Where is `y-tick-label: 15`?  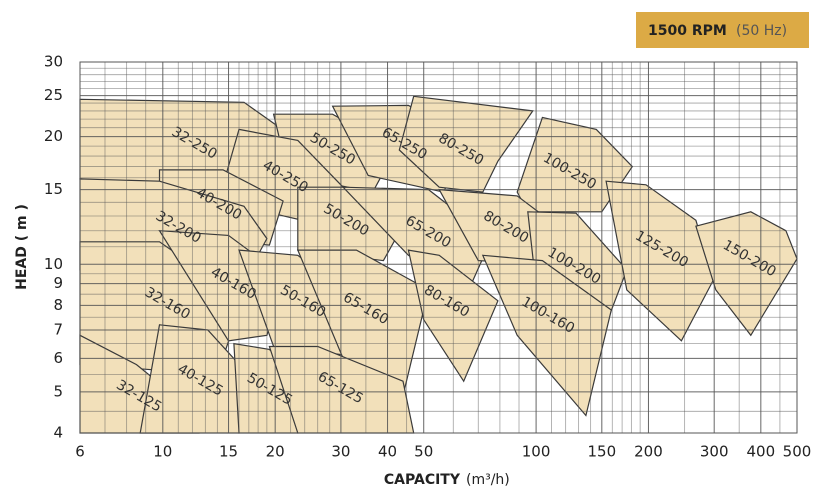 y-tick-label: 15 is located at coordinates (53, 189).